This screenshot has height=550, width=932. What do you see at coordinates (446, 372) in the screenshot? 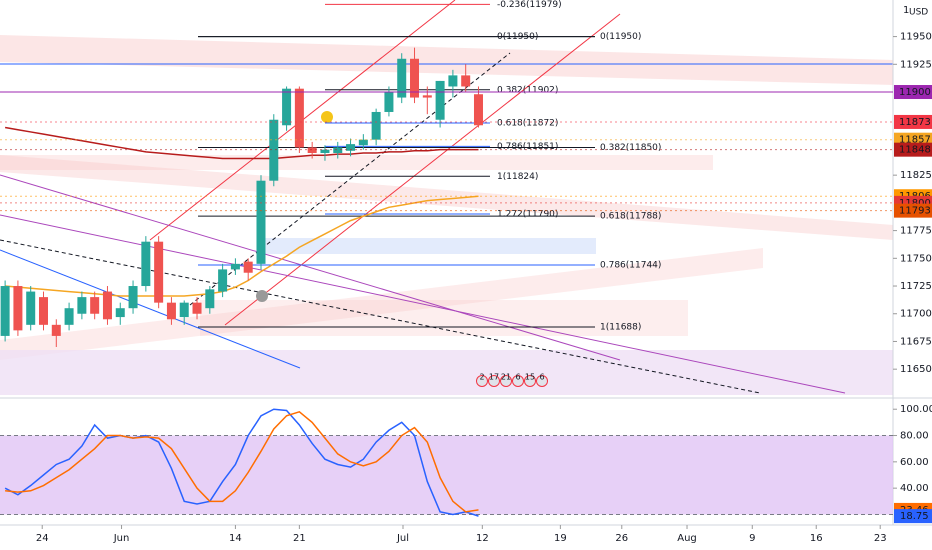
I see `zone` at bounding box center [446, 372].